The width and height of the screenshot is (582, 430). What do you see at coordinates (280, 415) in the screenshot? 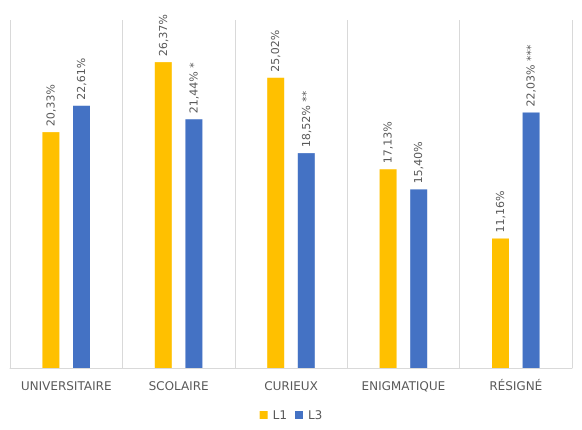
I see `legend-label: L1` at bounding box center [280, 415].